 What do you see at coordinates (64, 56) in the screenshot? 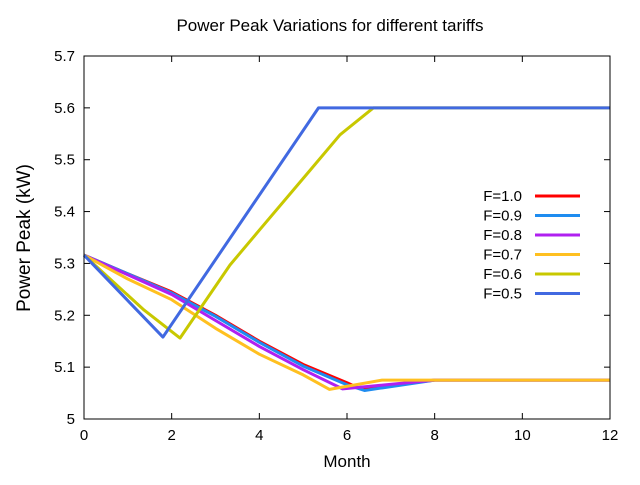
I see `y-tick-label: 5.7` at bounding box center [64, 56].